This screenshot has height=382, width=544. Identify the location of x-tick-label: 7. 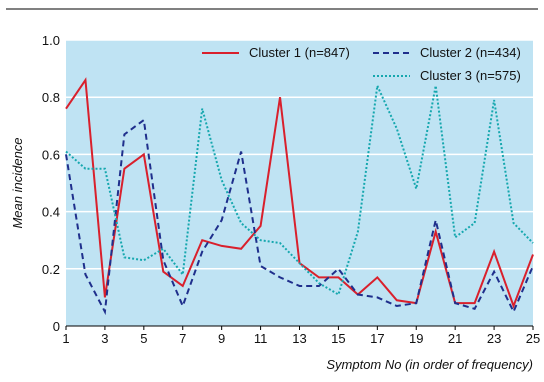
(182, 338).